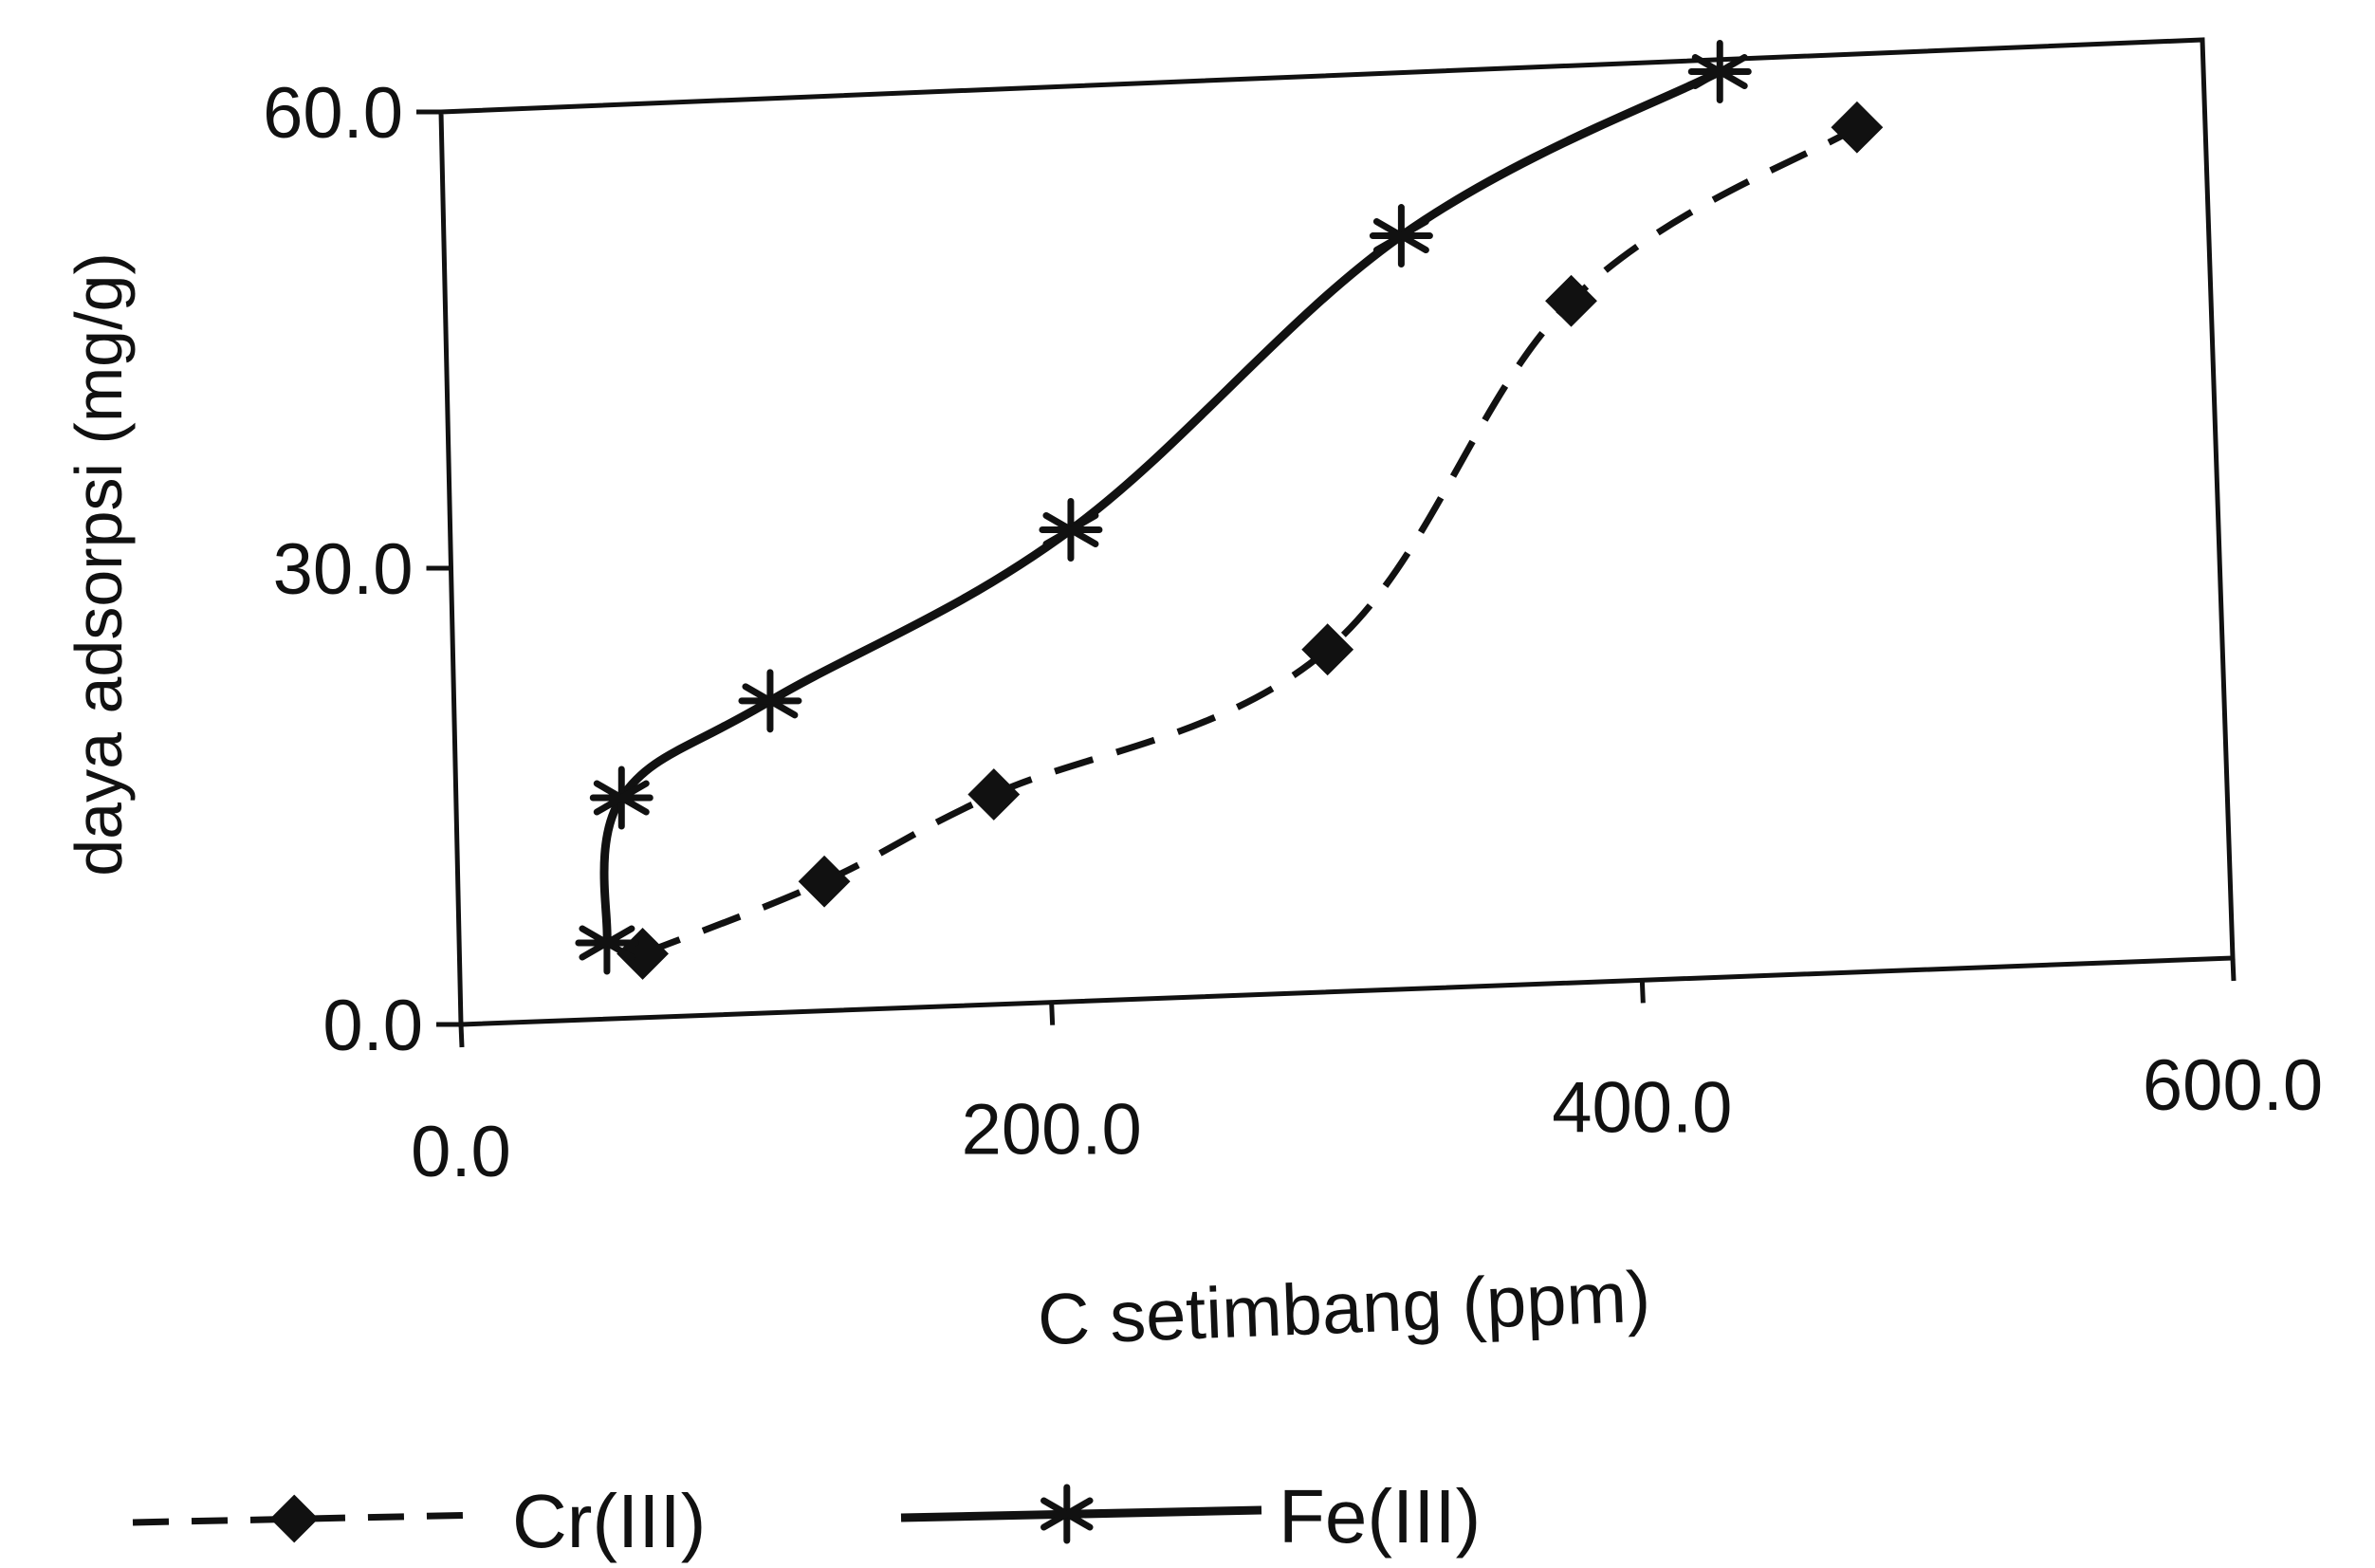 The width and height of the screenshot is (2375, 1568). What do you see at coordinates (1190, 1516) in the screenshot?
I see `legend-item: Fe(III)` at bounding box center [1190, 1516].